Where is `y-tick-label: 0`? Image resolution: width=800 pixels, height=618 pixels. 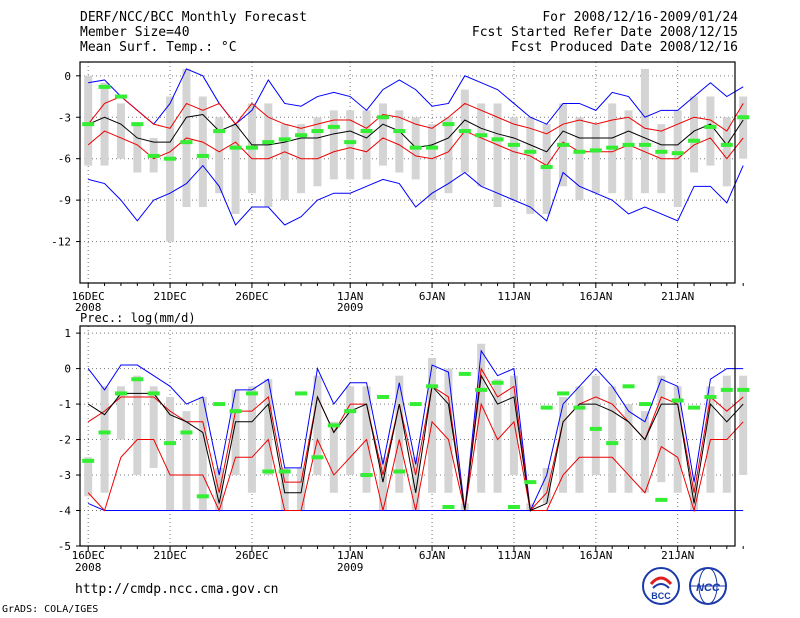
y-tick-label: 0 is located at coordinates (67, 76).